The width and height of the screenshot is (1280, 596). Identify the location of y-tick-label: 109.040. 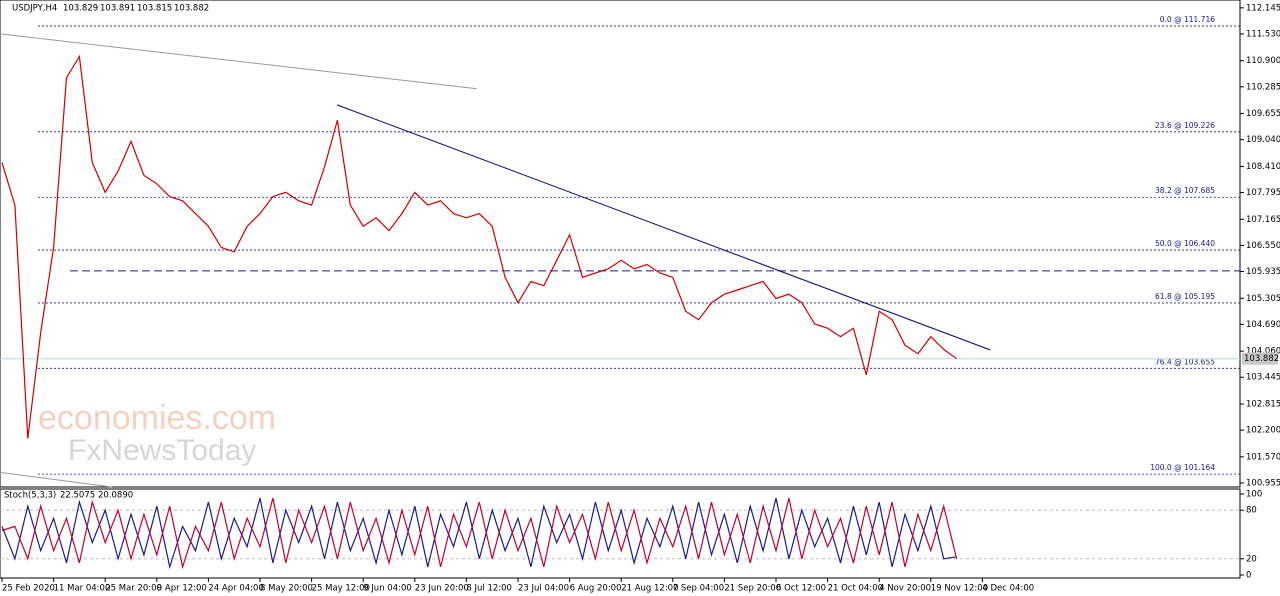
(1263, 140).